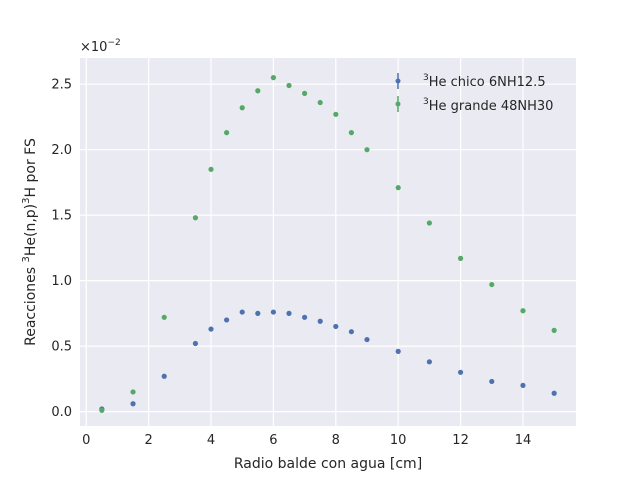  I want to click on y-tick-labels: 0.0 0.5 1.0 1.5 2.0 2.5, so click(61, 249).